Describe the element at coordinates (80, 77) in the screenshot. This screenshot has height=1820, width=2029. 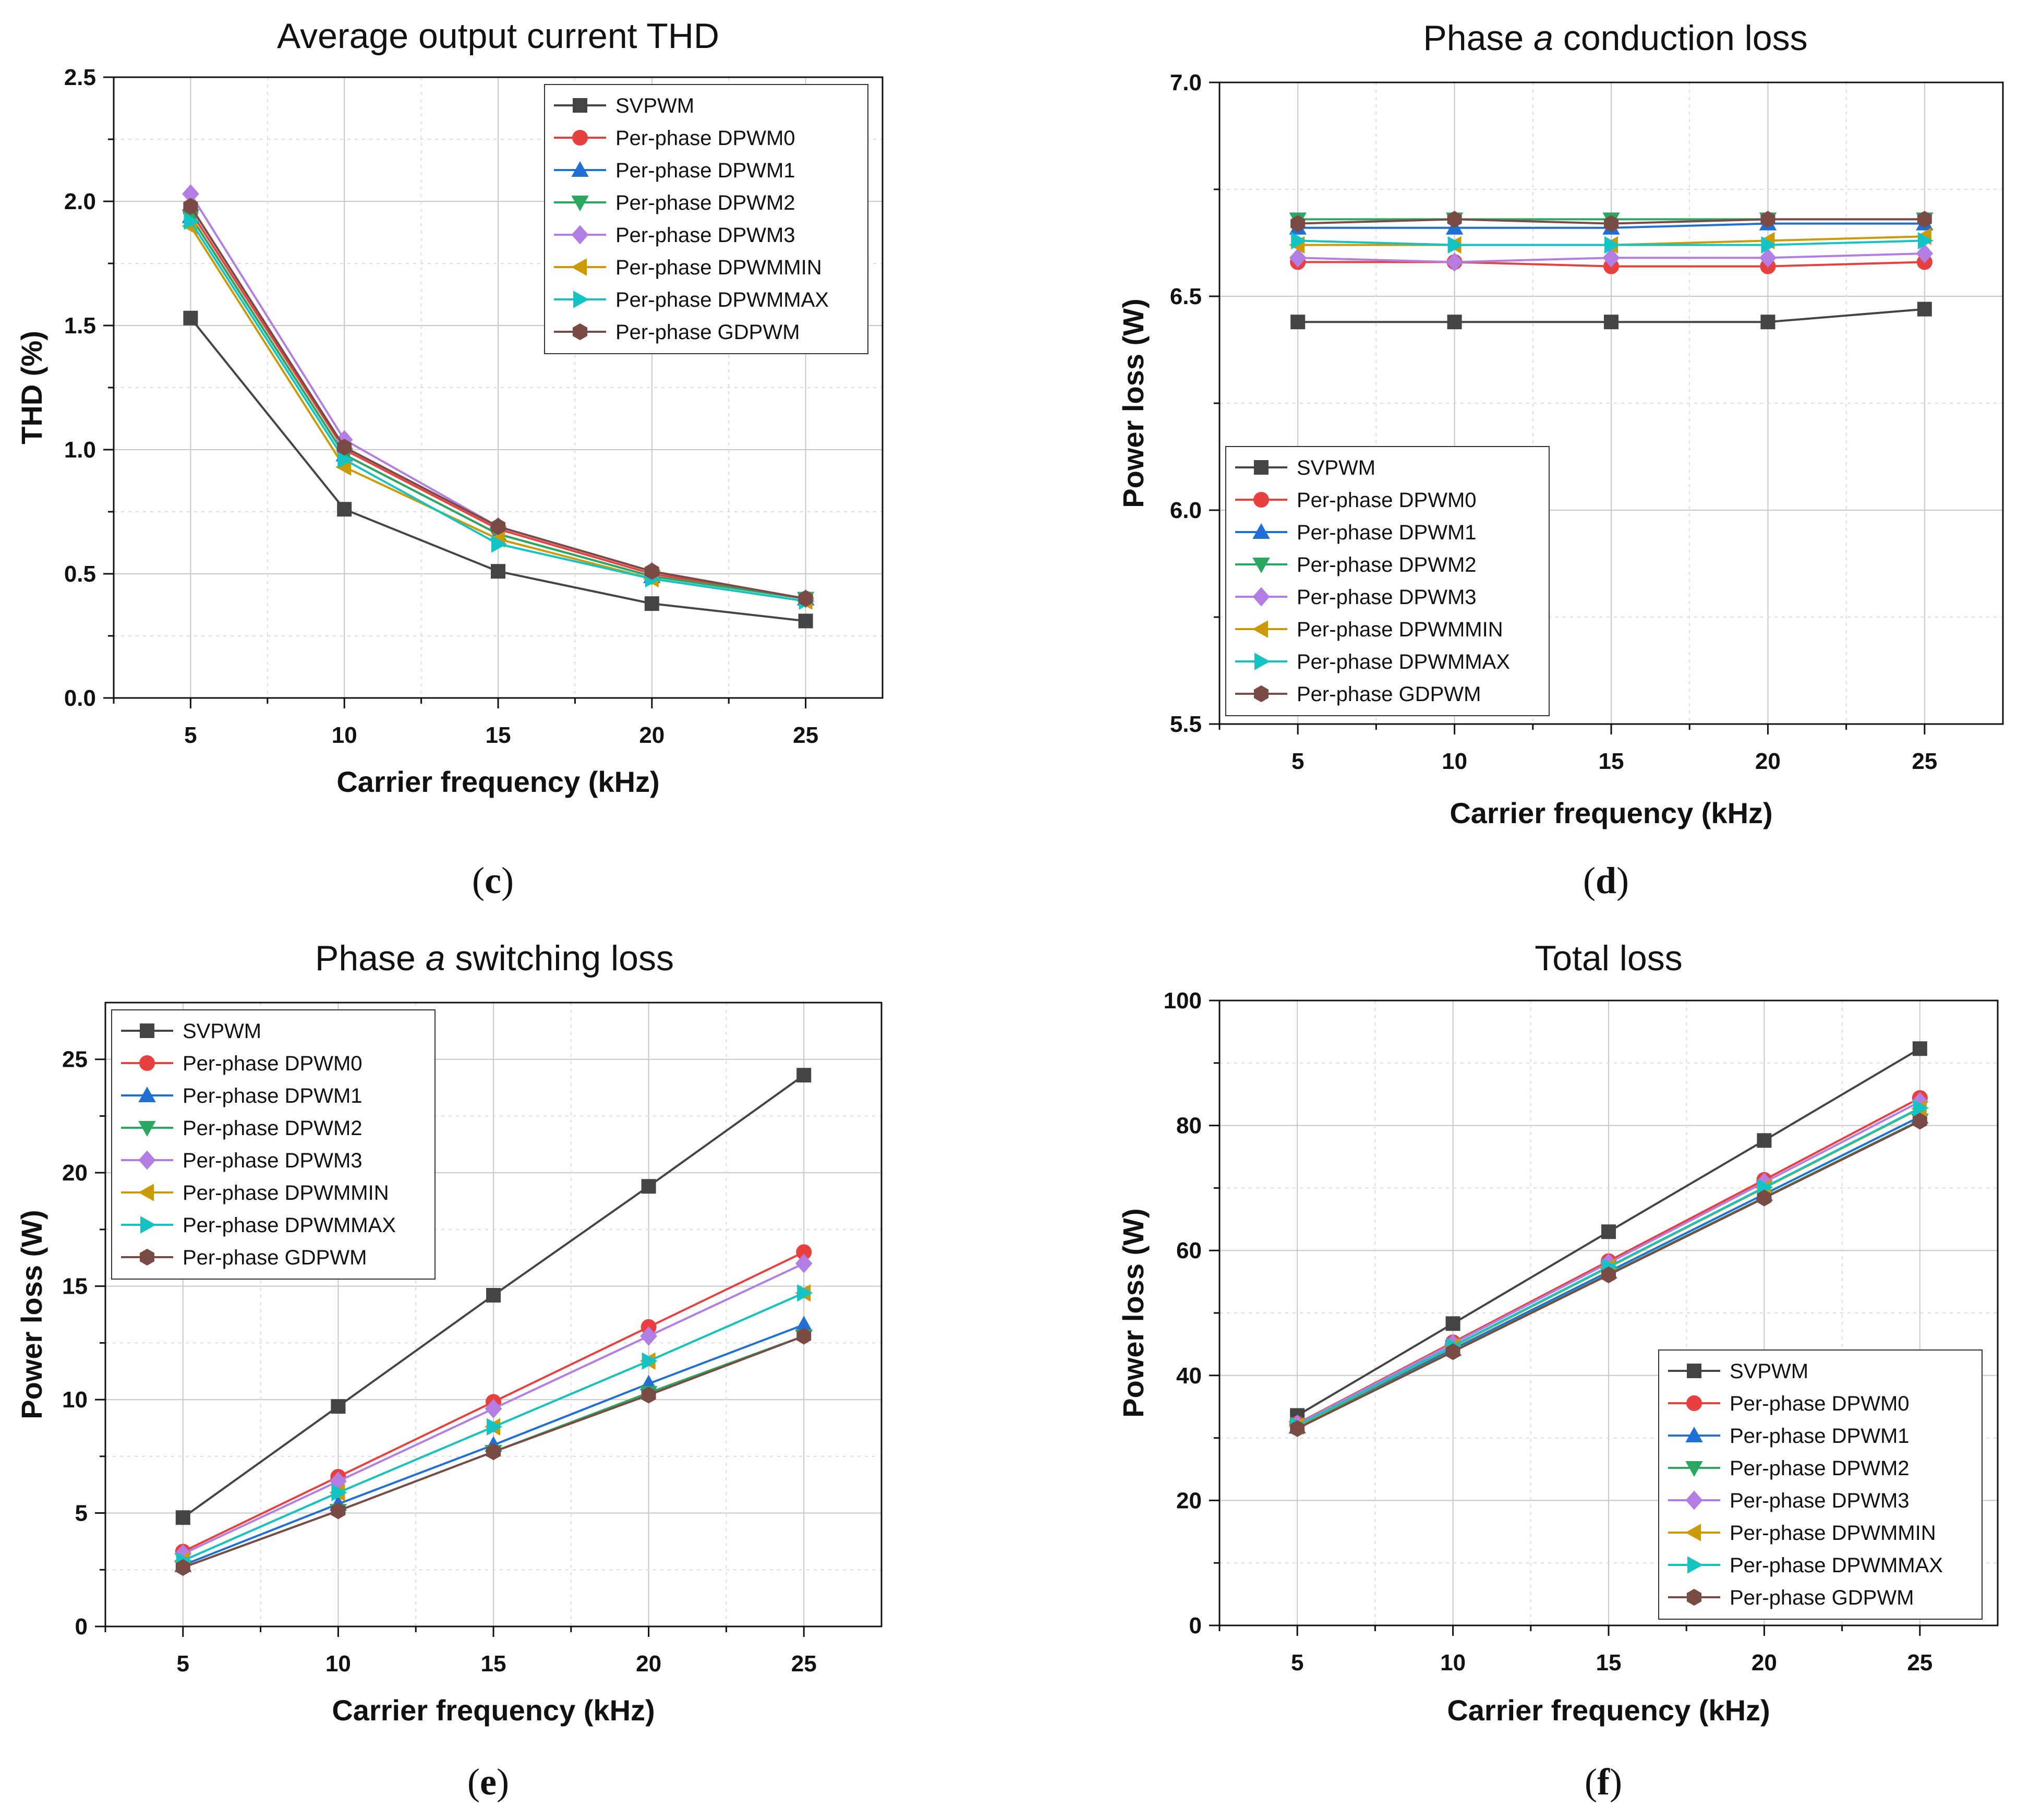
I see `y-tick-label: 2.5` at that location.